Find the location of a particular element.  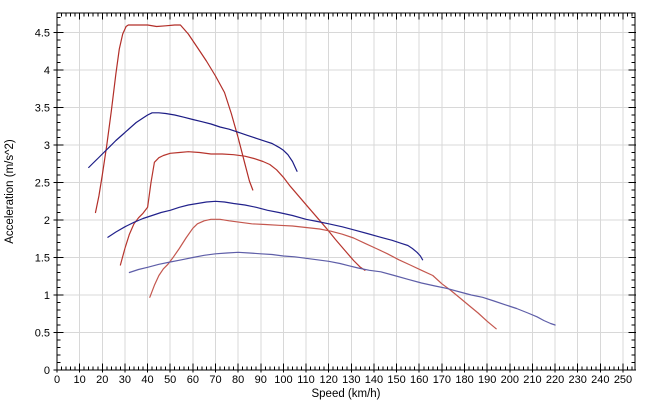

x-tick-label: 0 is located at coordinates (57, 380).